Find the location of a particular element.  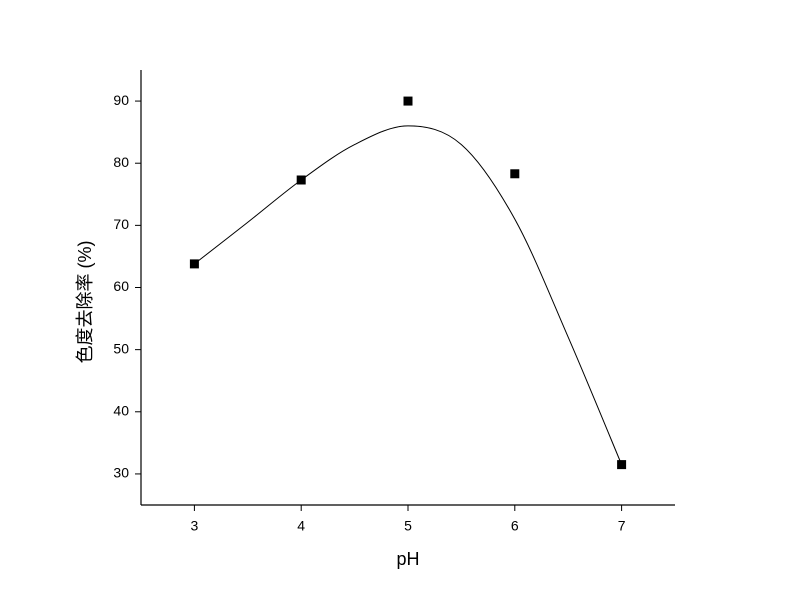

x-tick-label: 3 is located at coordinates (195, 526).